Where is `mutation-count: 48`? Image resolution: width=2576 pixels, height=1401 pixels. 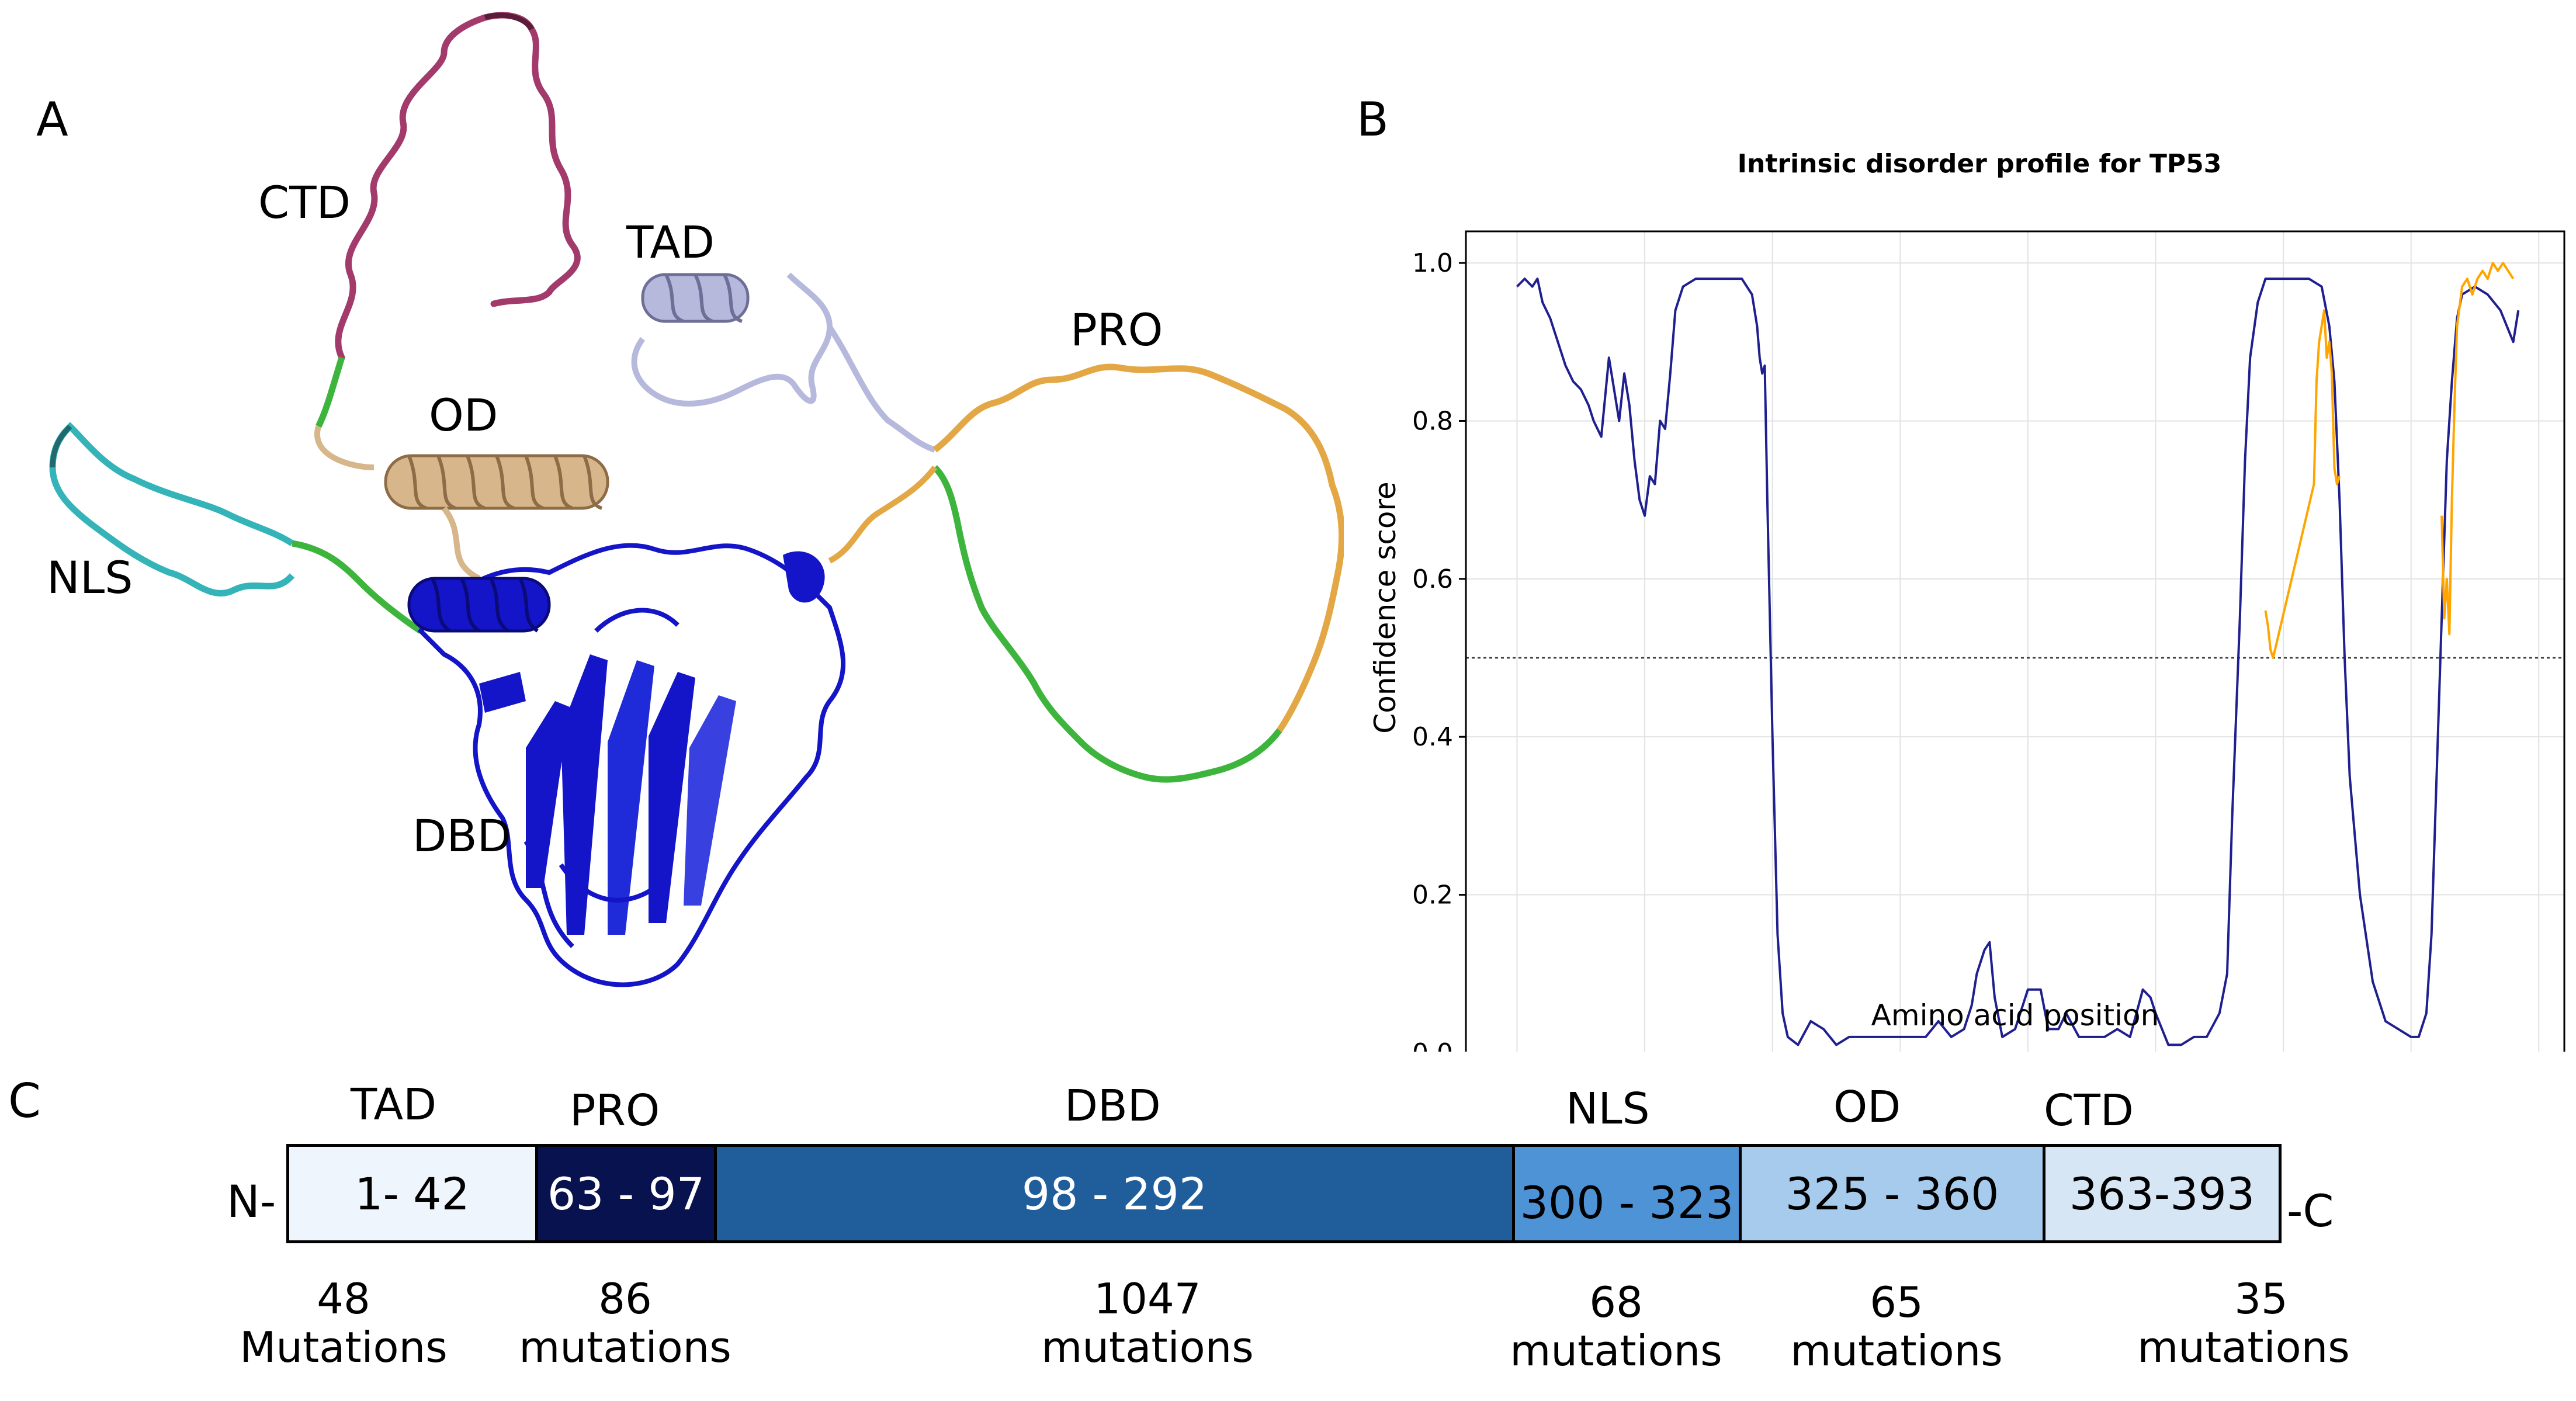 mutation-count: 48 is located at coordinates (343, 1298).